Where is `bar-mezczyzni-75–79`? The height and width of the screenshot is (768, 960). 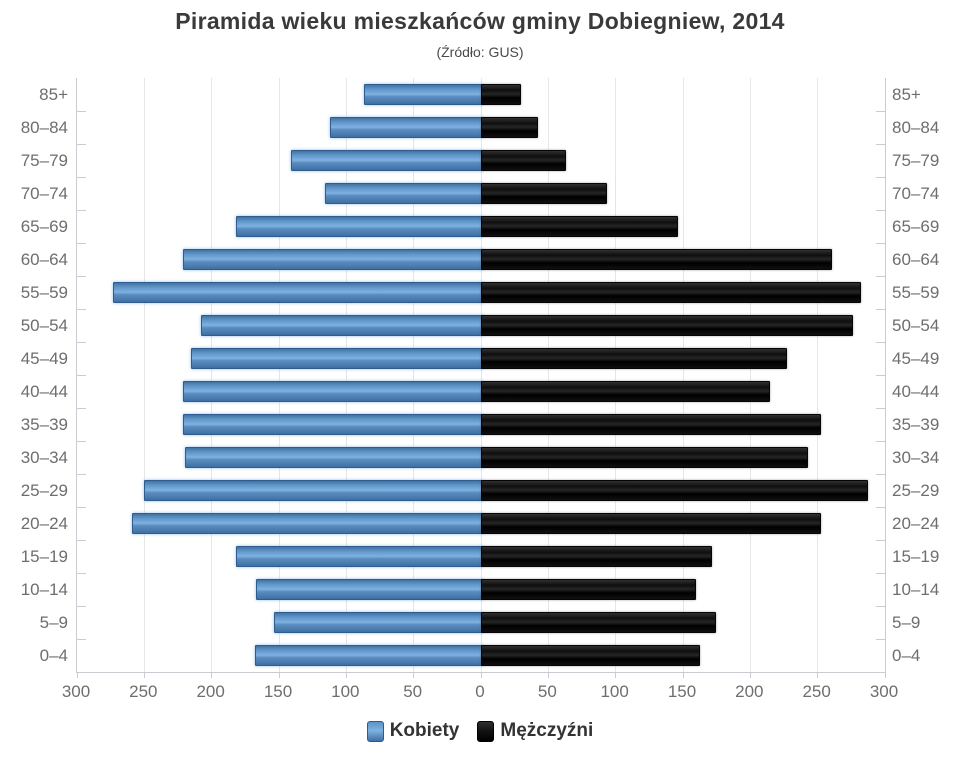 bar-mezczyzni-75–79 is located at coordinates (523, 160).